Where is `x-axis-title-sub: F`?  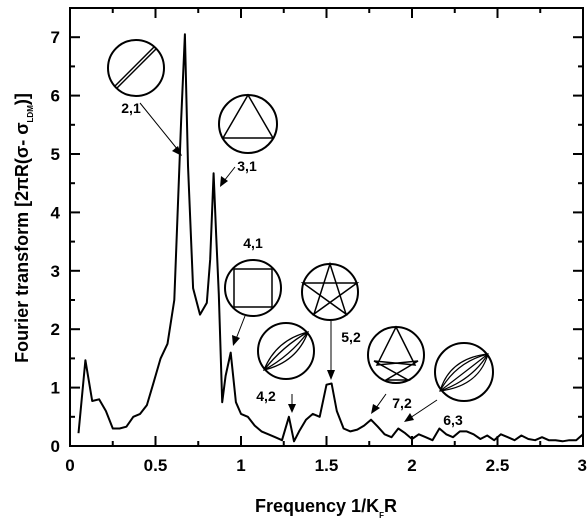
x-axis-title-sub: F is located at coordinates (381, 515).